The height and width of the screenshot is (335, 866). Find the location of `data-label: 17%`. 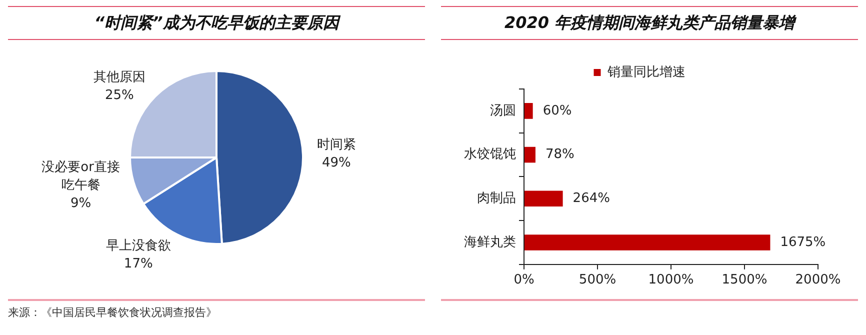

data-label: 17% is located at coordinates (138, 264).